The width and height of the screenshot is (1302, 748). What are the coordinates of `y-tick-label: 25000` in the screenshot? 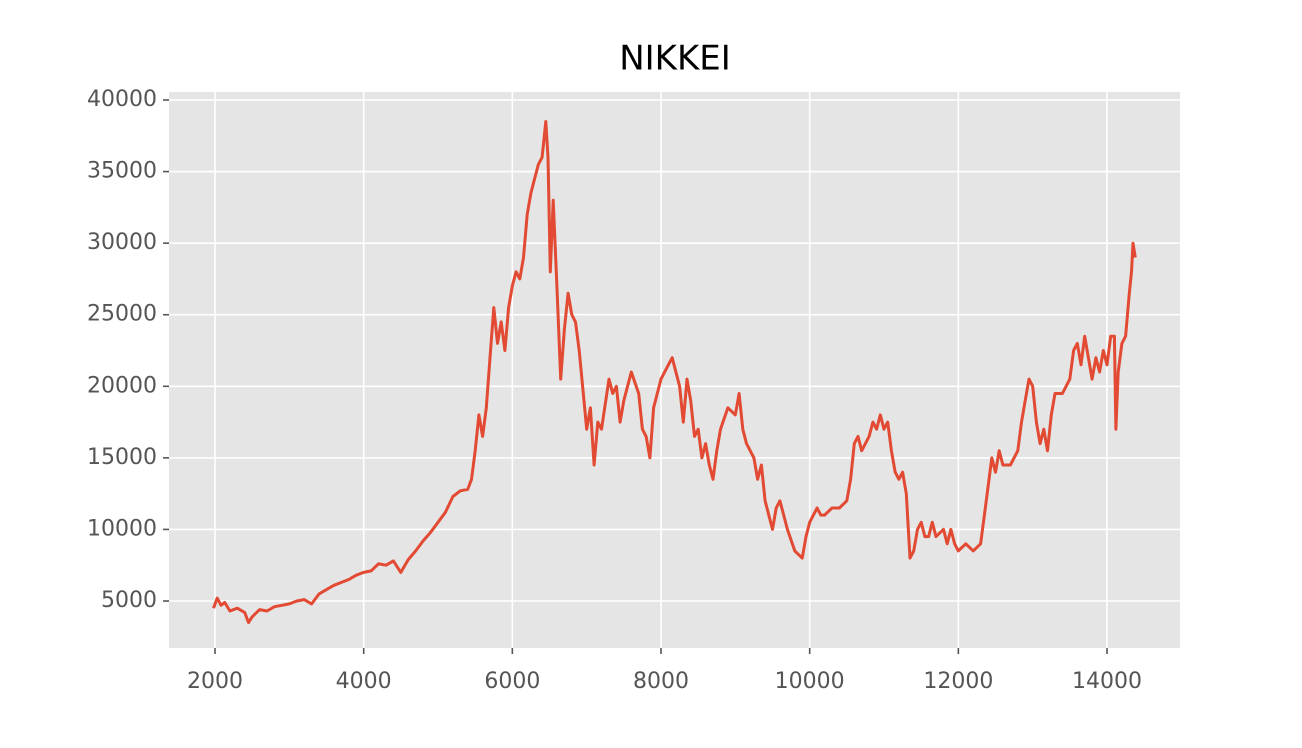 It's located at (122, 314).